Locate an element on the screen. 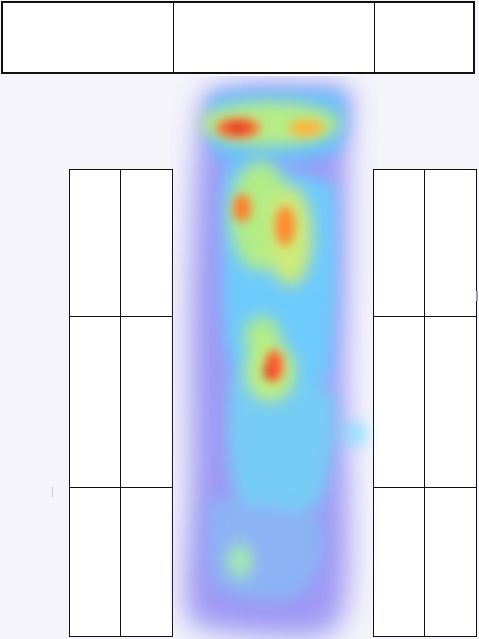 Image resolution: width=479 pixels, height=639 pixels. heatmap-hot-layer is located at coordinates (270, 250).